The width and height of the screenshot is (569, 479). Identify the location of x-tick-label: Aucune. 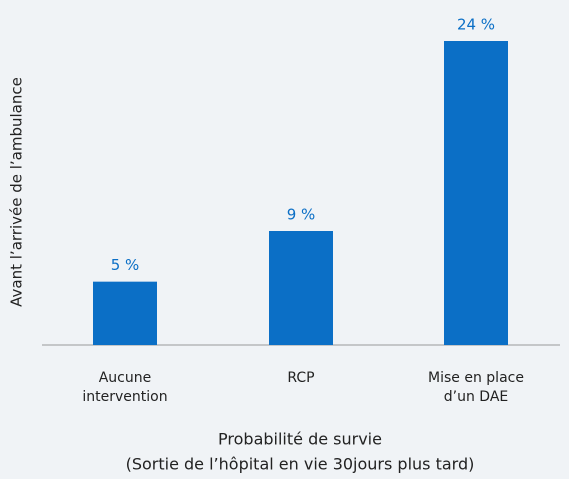
(125, 378).